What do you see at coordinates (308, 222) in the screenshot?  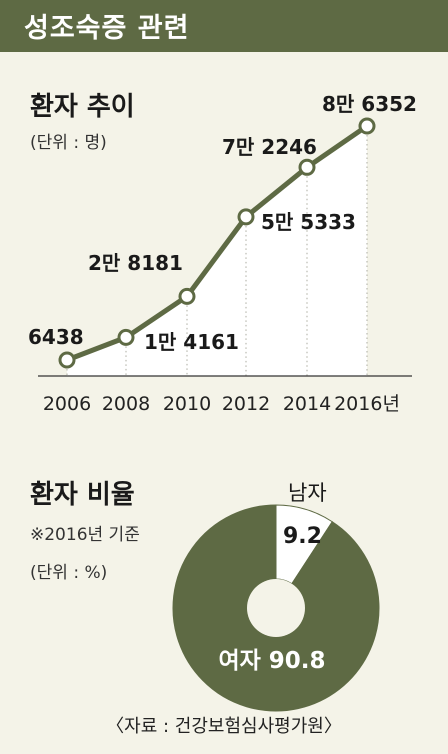 I see `data-label-2012: 5만 5333` at bounding box center [308, 222].